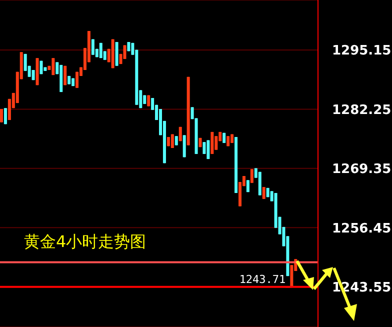 The height and width of the screenshot is (327, 392). Describe the element at coordinates (262, 279) in the screenshot. I see `annotation: 1243.71` at that location.